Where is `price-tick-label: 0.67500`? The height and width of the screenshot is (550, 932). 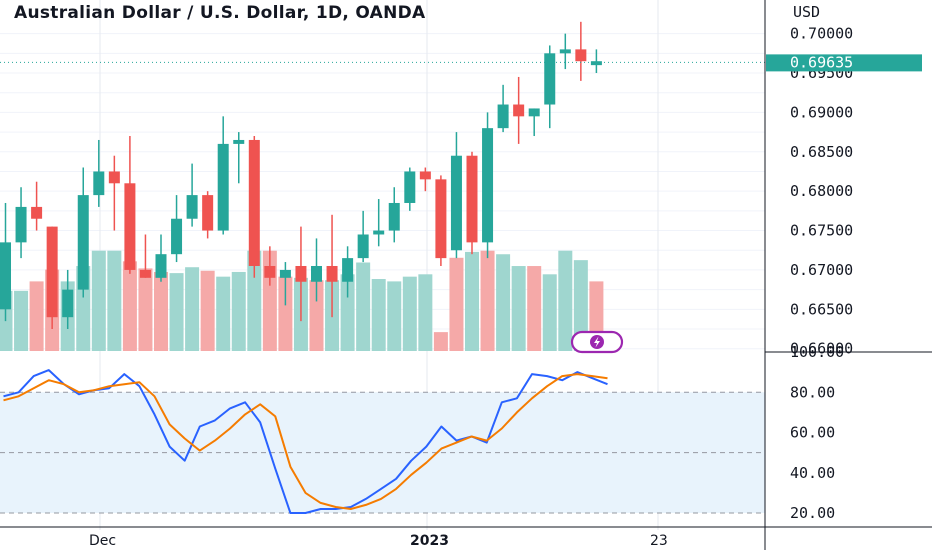 price-tick-label: 0.67500 is located at coordinates (821, 231).